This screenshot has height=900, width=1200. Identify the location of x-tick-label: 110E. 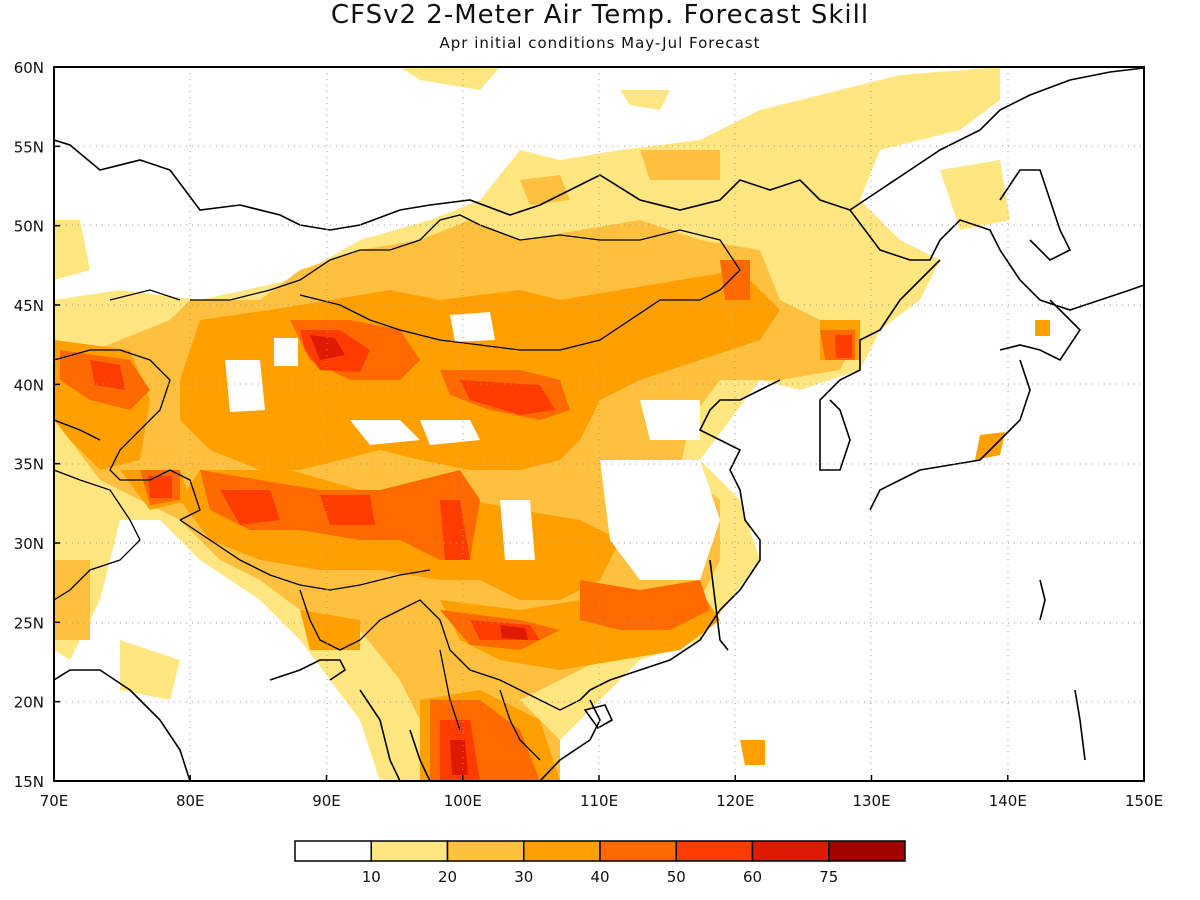
(599, 801).